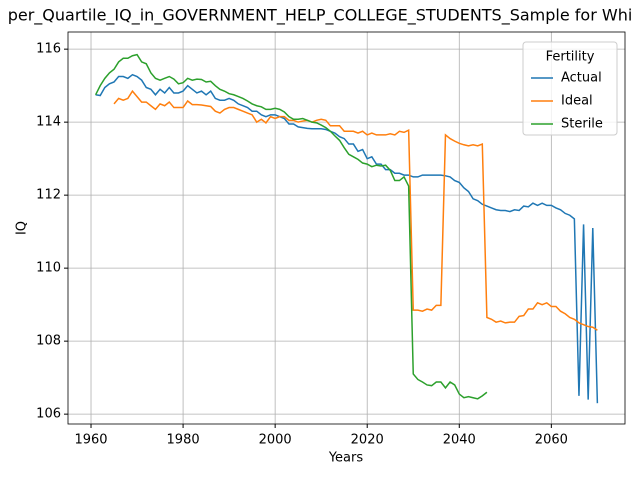  I want to click on legend-label: Sterile, so click(582, 124).